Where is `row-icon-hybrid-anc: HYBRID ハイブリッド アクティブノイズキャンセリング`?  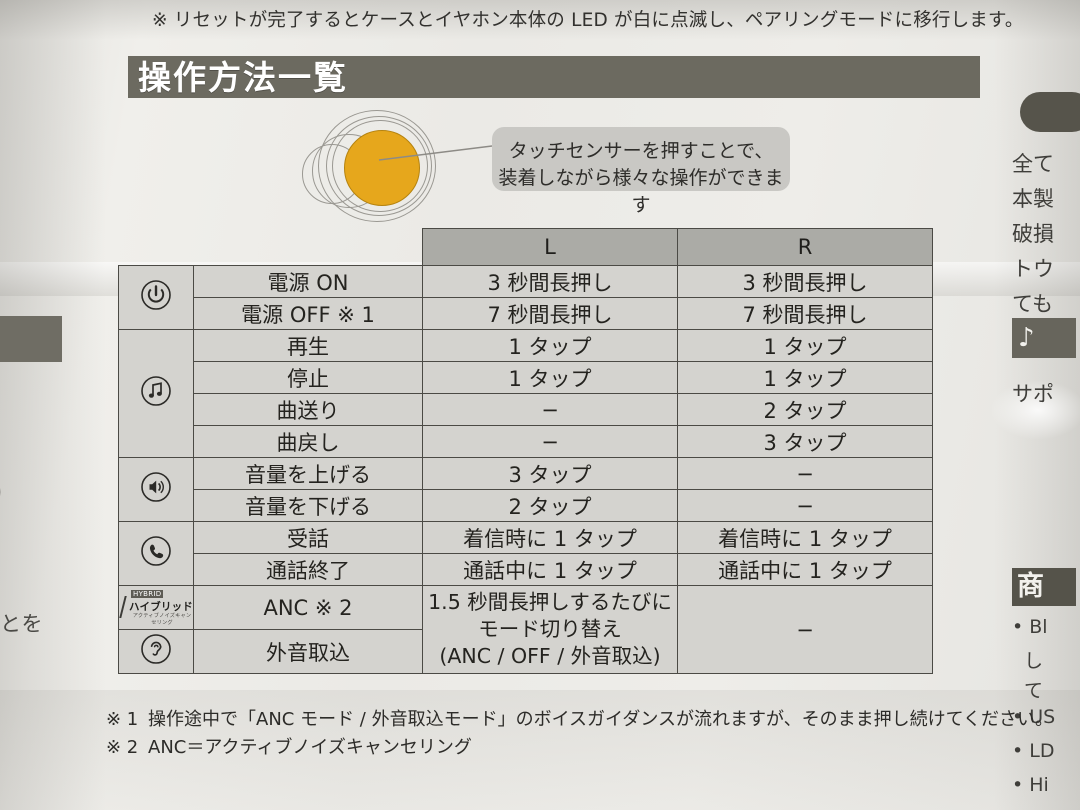
row-icon-hybrid-anc: HYBRID ハイブリッド アクティブノイズキャンセリング is located at coordinates (156, 607).